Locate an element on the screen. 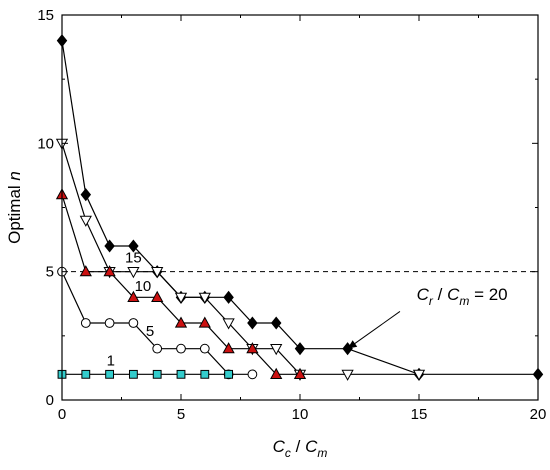 This screenshot has width=550, height=470. y-tick-label: 10 is located at coordinates (45, 143).